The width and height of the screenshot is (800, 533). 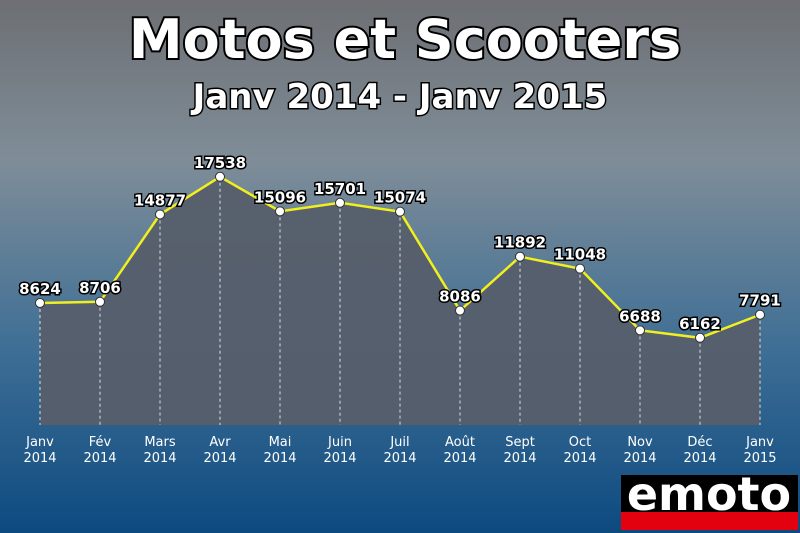 What do you see at coordinates (460, 297) in the screenshot?
I see `value-label: 8086` at bounding box center [460, 297].